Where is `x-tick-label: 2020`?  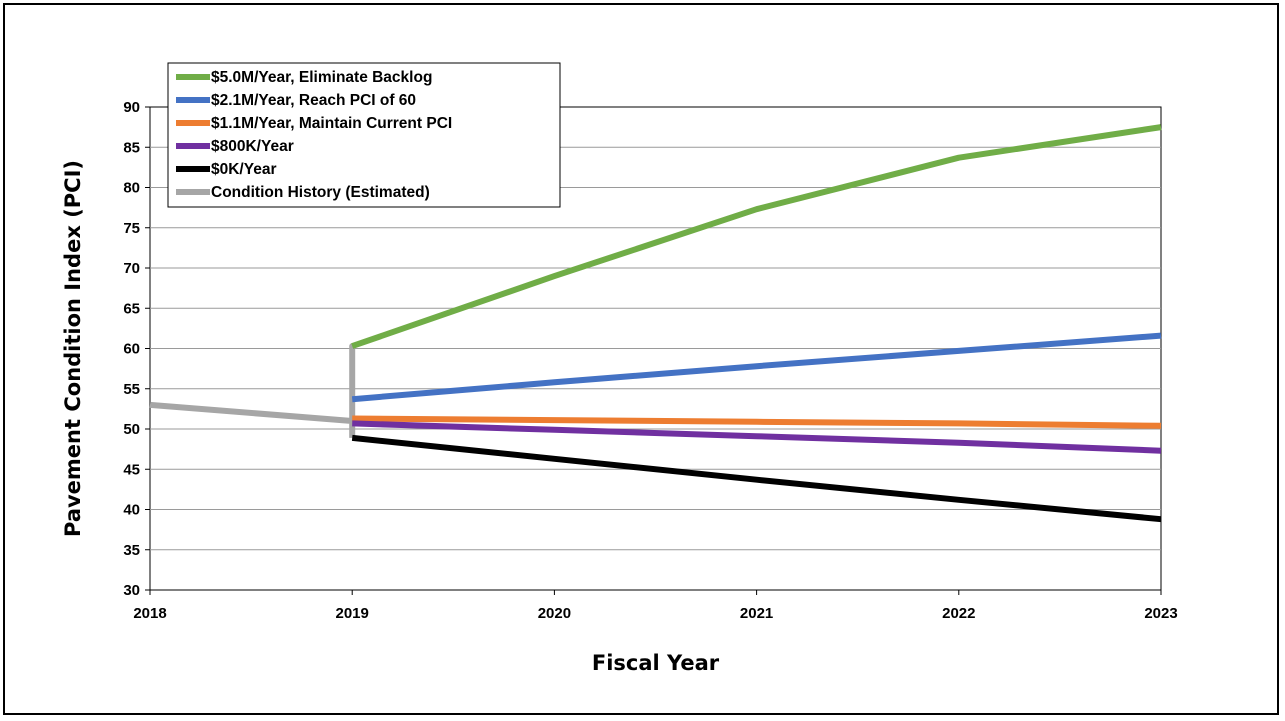 x-tick-label: 2020 is located at coordinates (554, 613).